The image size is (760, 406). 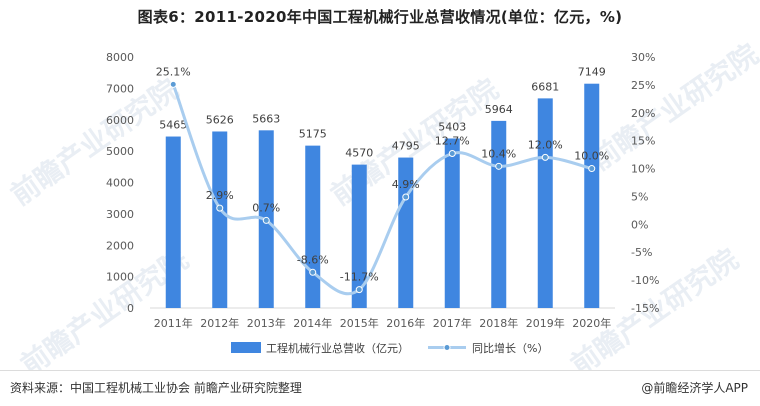 I want to click on bar-value-label: 7149, so click(x=592, y=72).